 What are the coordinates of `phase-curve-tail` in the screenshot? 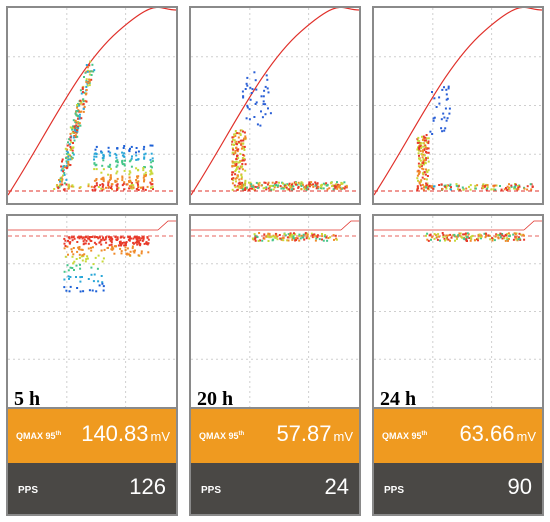 It's located at (166, 225).